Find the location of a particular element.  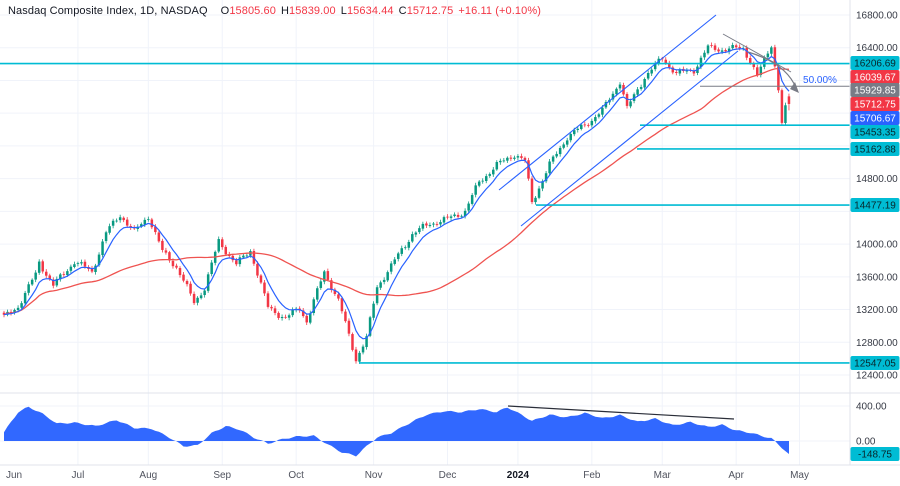

price-tag: -148.75 is located at coordinates (875, 454).